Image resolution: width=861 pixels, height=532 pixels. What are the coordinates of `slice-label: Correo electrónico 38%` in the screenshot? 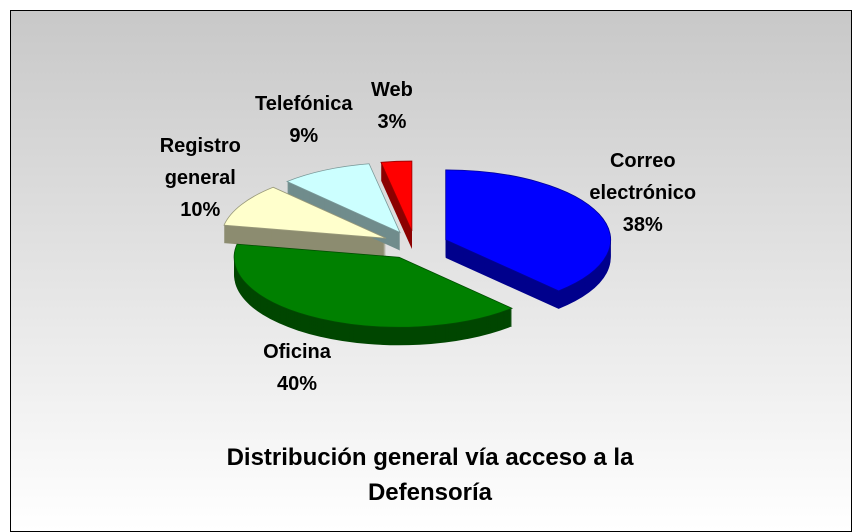 It's located at (643, 193).